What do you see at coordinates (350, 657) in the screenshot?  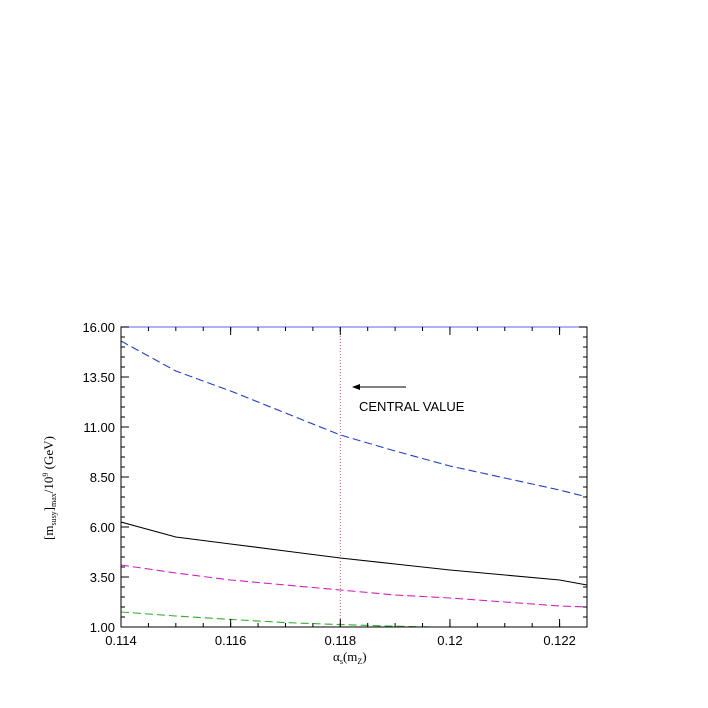 I see `x-axis-label: αs(mZ)` at bounding box center [350, 657].